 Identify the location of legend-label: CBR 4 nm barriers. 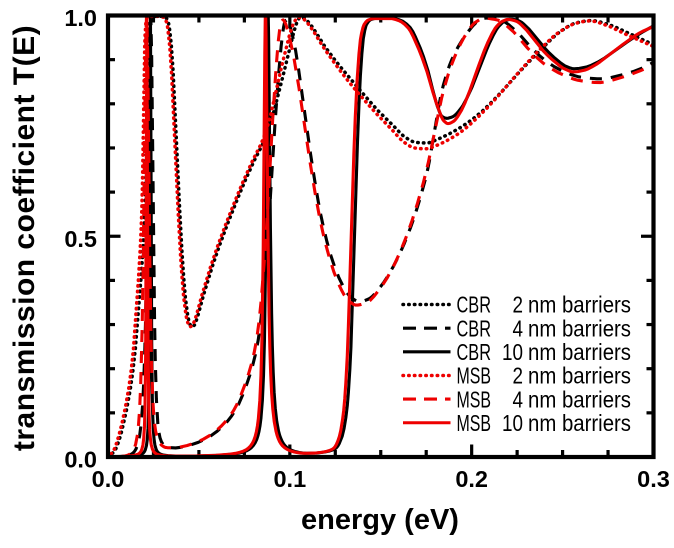
(544, 328).